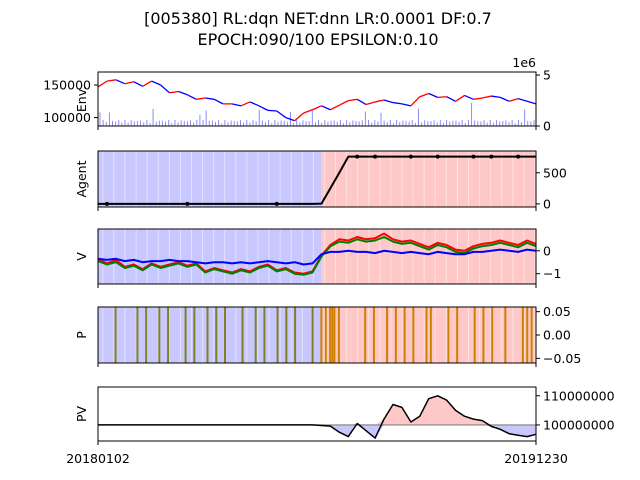 This screenshot has height=480, width=640. What do you see at coordinates (536, 458) in the screenshot?
I see `x-end-label: 20191230` at bounding box center [536, 458].